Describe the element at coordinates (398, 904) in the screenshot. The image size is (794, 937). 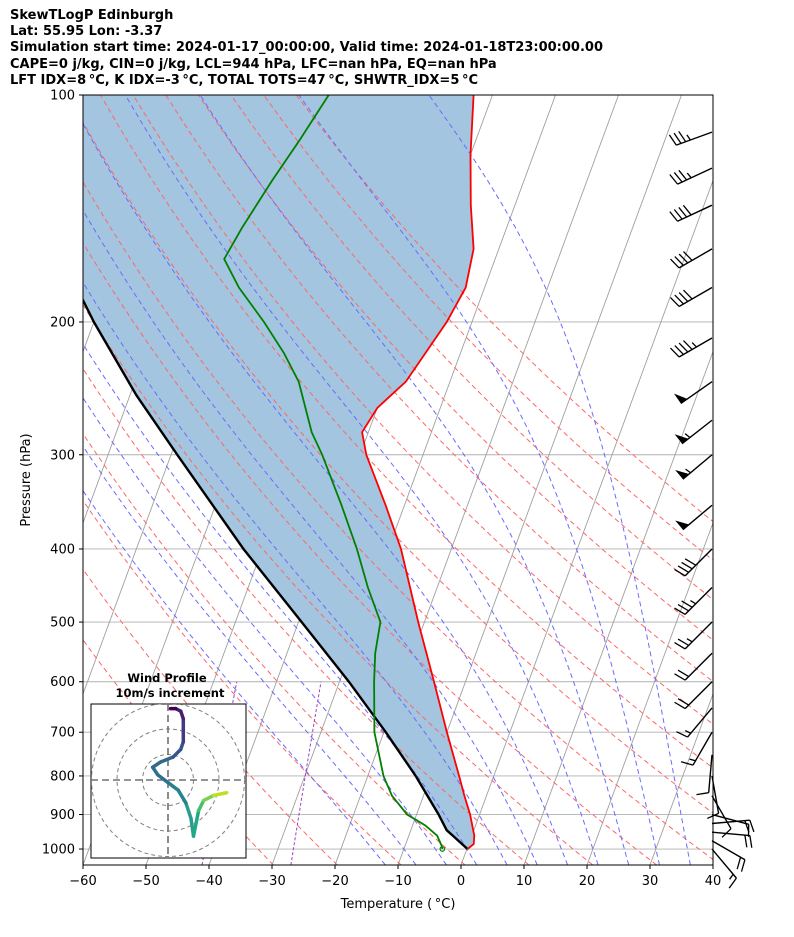
I see `x-axis-label: Temperature ( °C)` at that location.